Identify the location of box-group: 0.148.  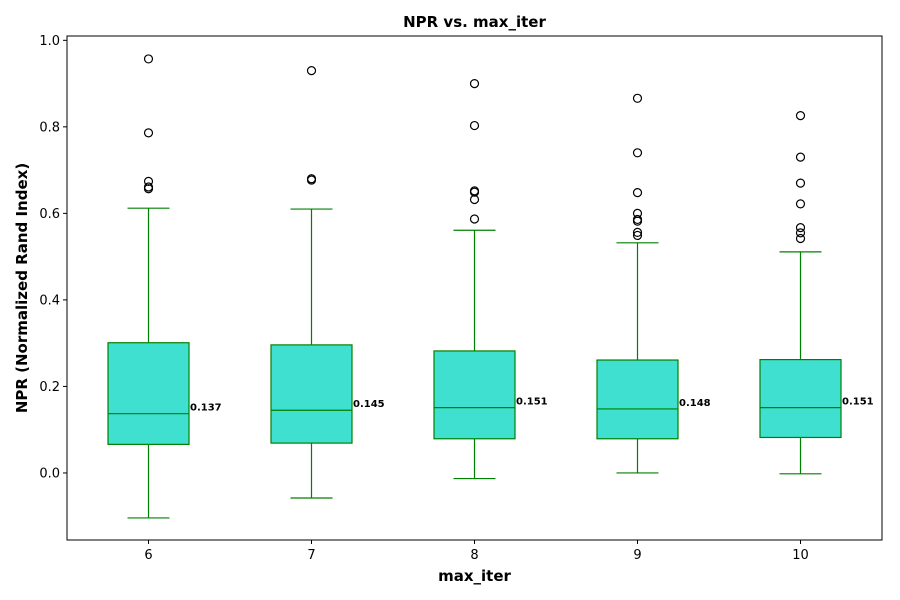
(653, 283).